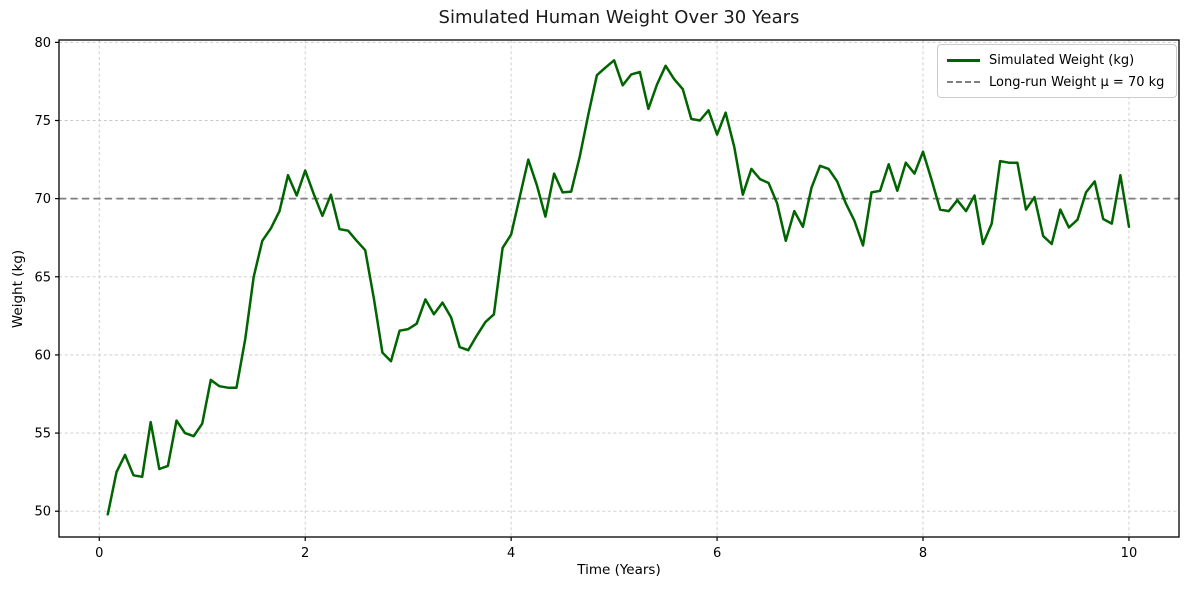  I want to click on legend-entry-simulated-weight: Simulated Weight (kg), so click(1057, 60).